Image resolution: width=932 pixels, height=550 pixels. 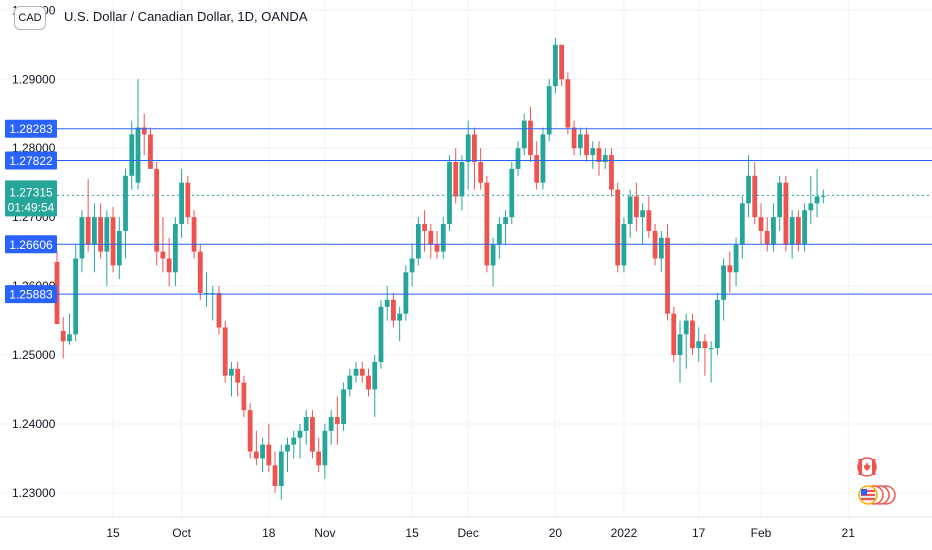 I want to click on level-price-label: 1.27822, so click(x=31, y=160).